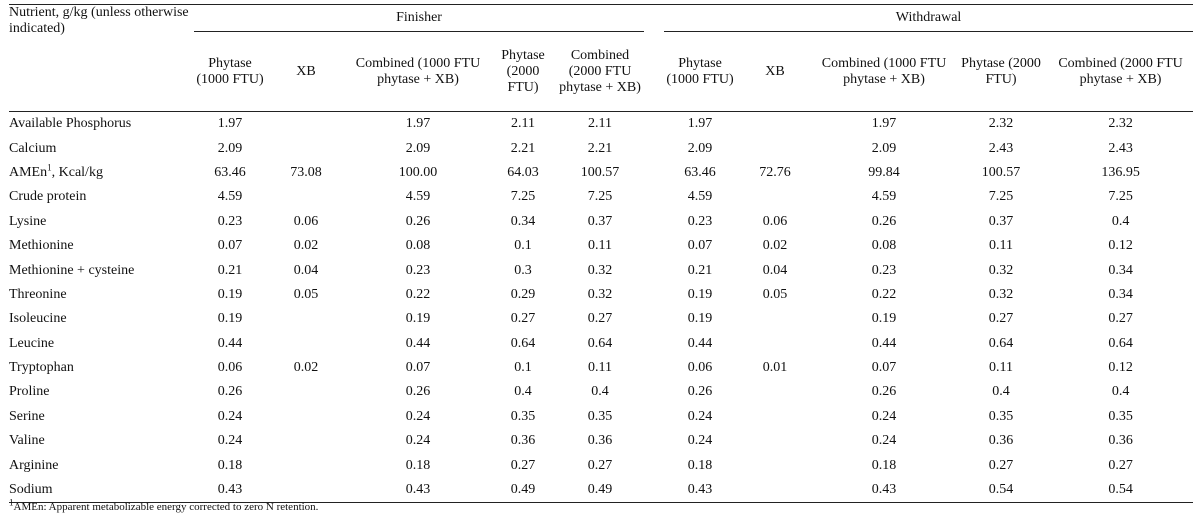  I want to click on table-cell: 100.00, so click(418, 172).